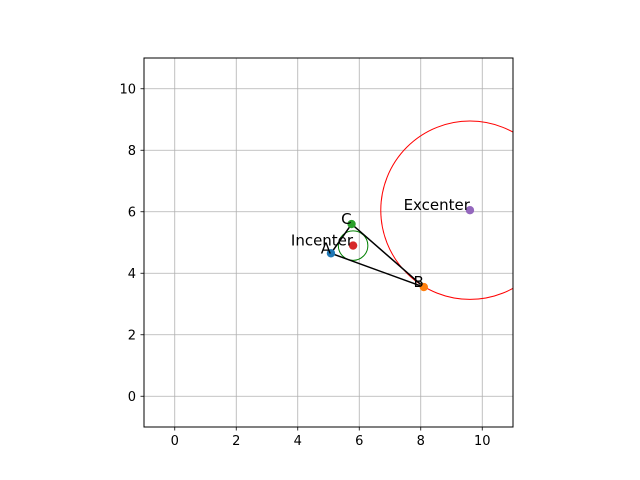 The height and width of the screenshot is (480, 640). What do you see at coordinates (377, 255) in the screenshot?
I see `triangle-abc` at bounding box center [377, 255].